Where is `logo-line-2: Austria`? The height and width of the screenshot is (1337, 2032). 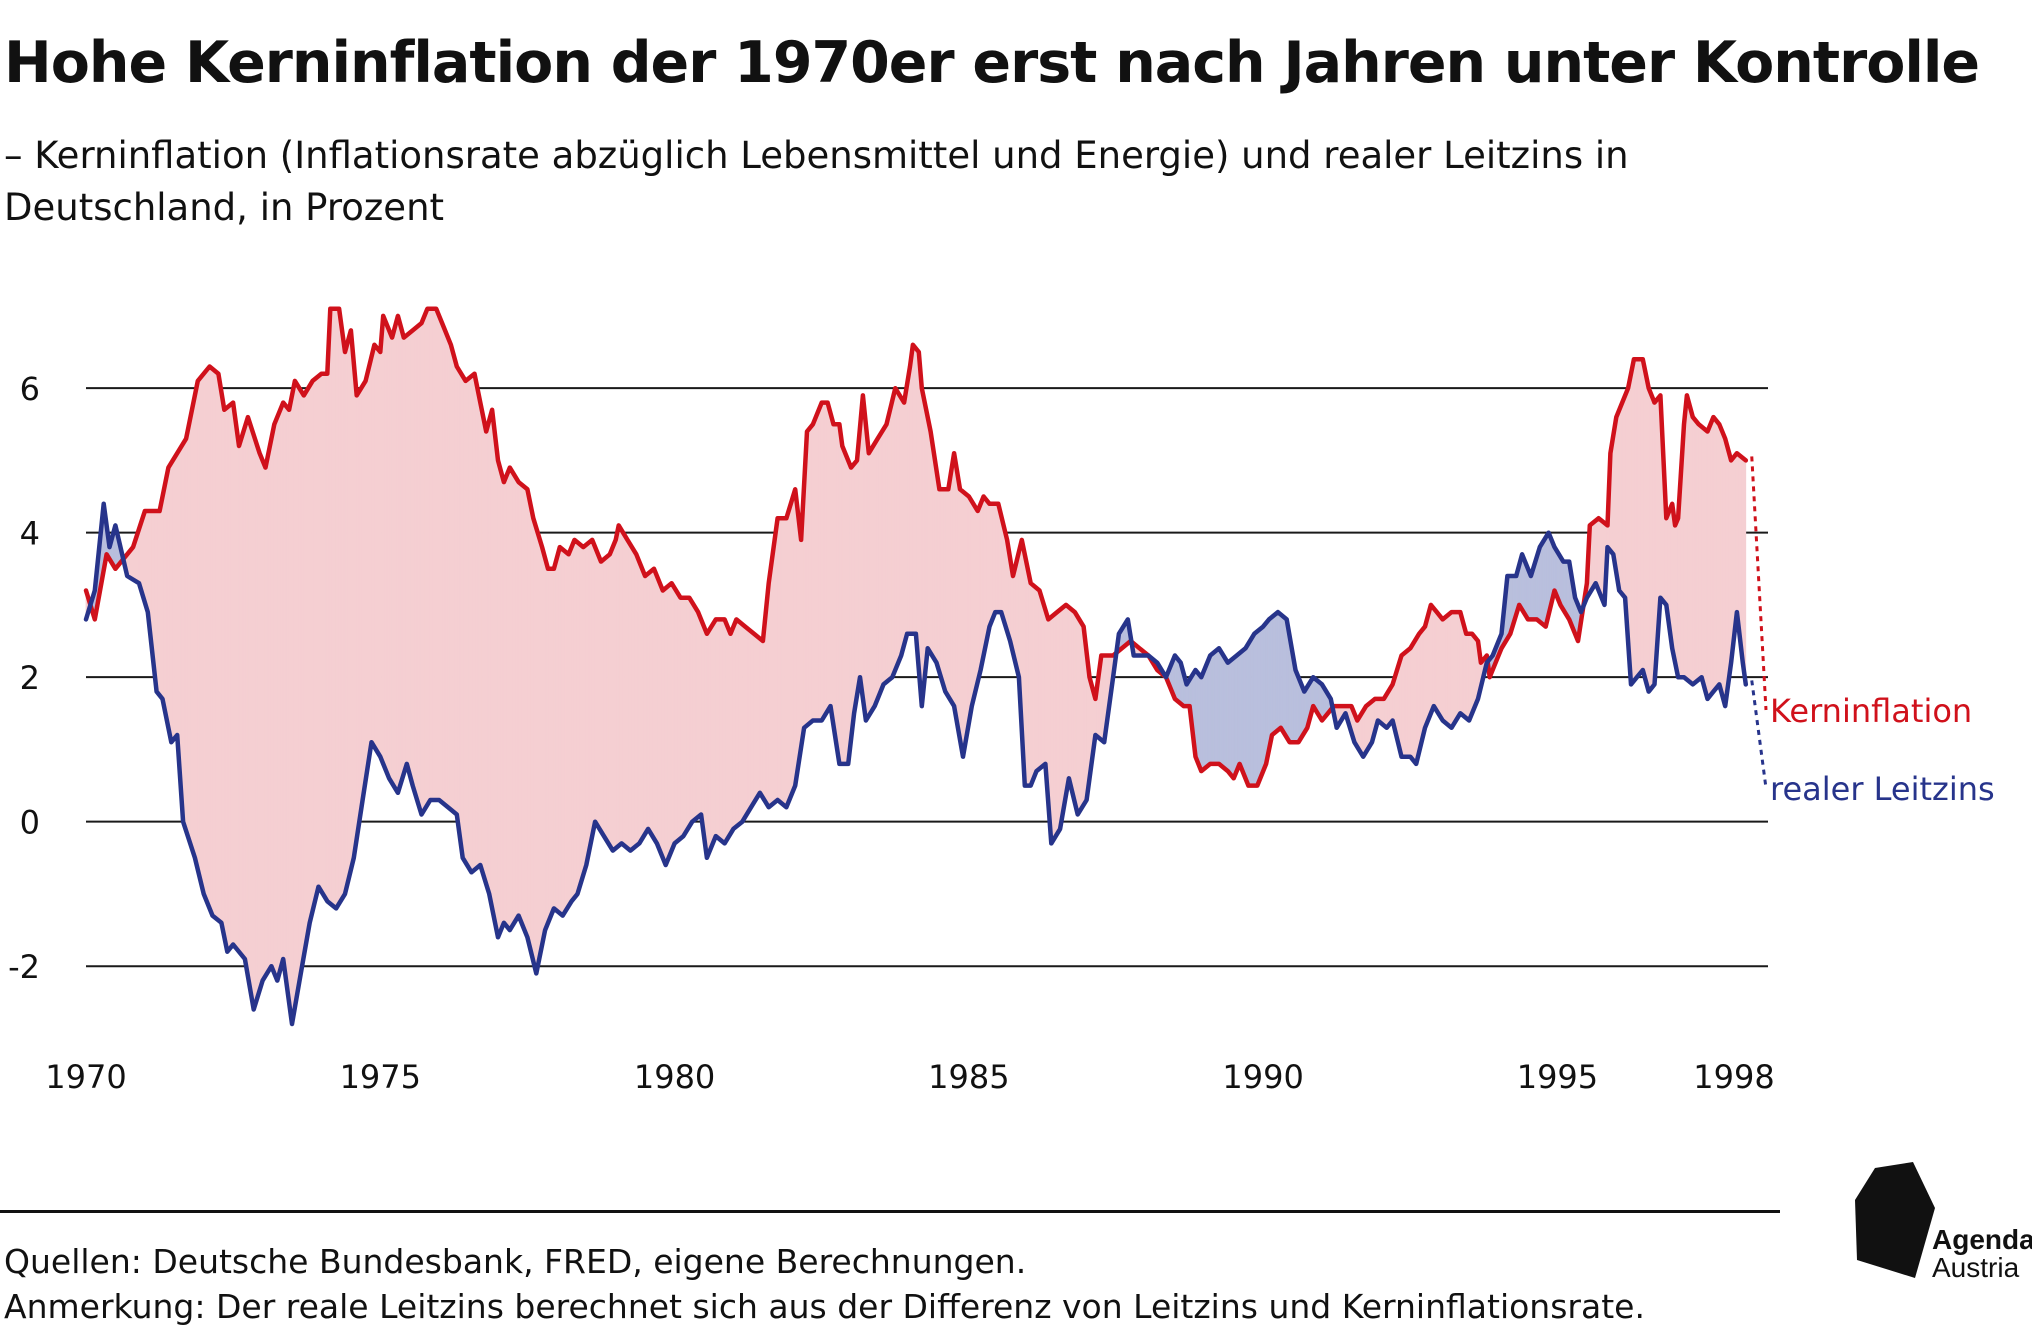
logo-line-2: Austria is located at coordinates (1976, 1267).